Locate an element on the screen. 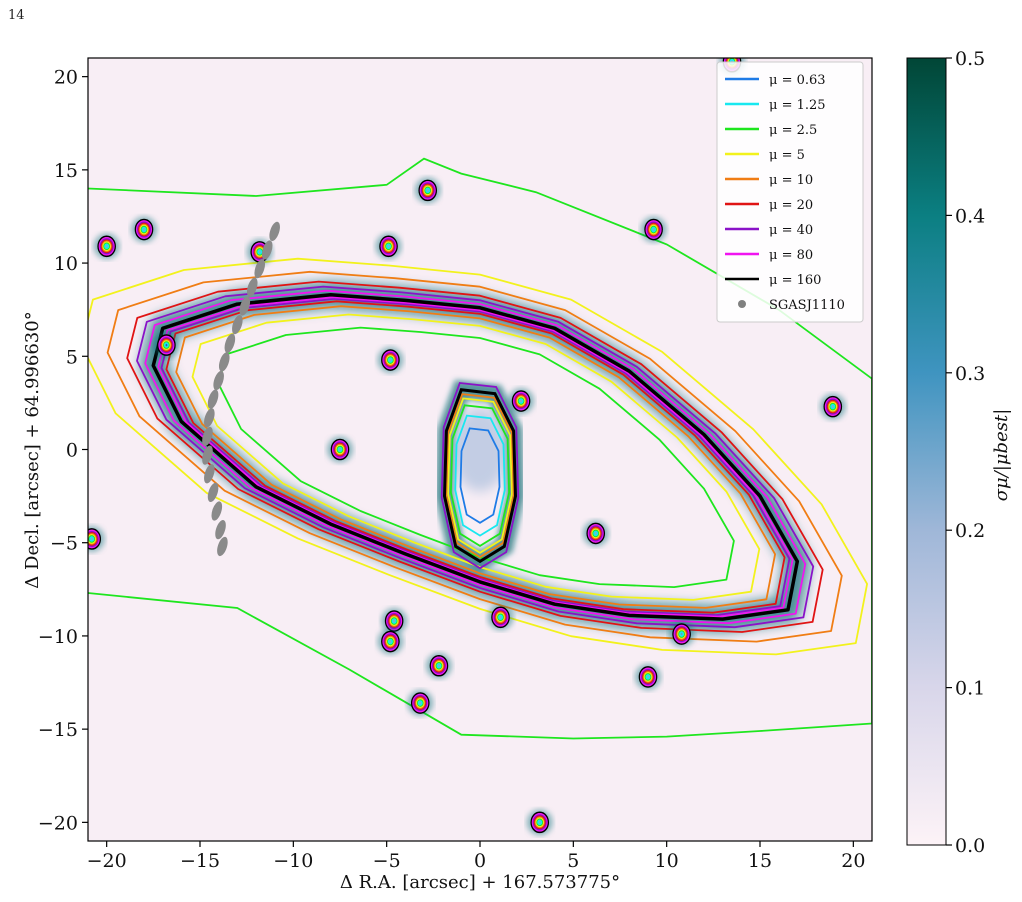 The height and width of the screenshot is (902, 1022). magnification-contour is located at coordinates (476, 457).